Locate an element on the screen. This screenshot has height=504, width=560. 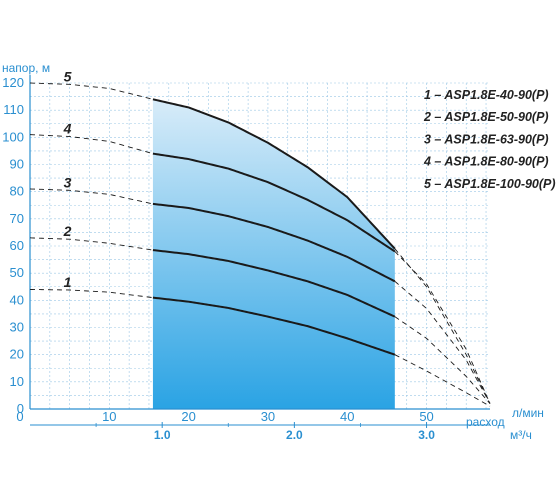
x2-tick-label: 2.0 is located at coordinates (294, 435).